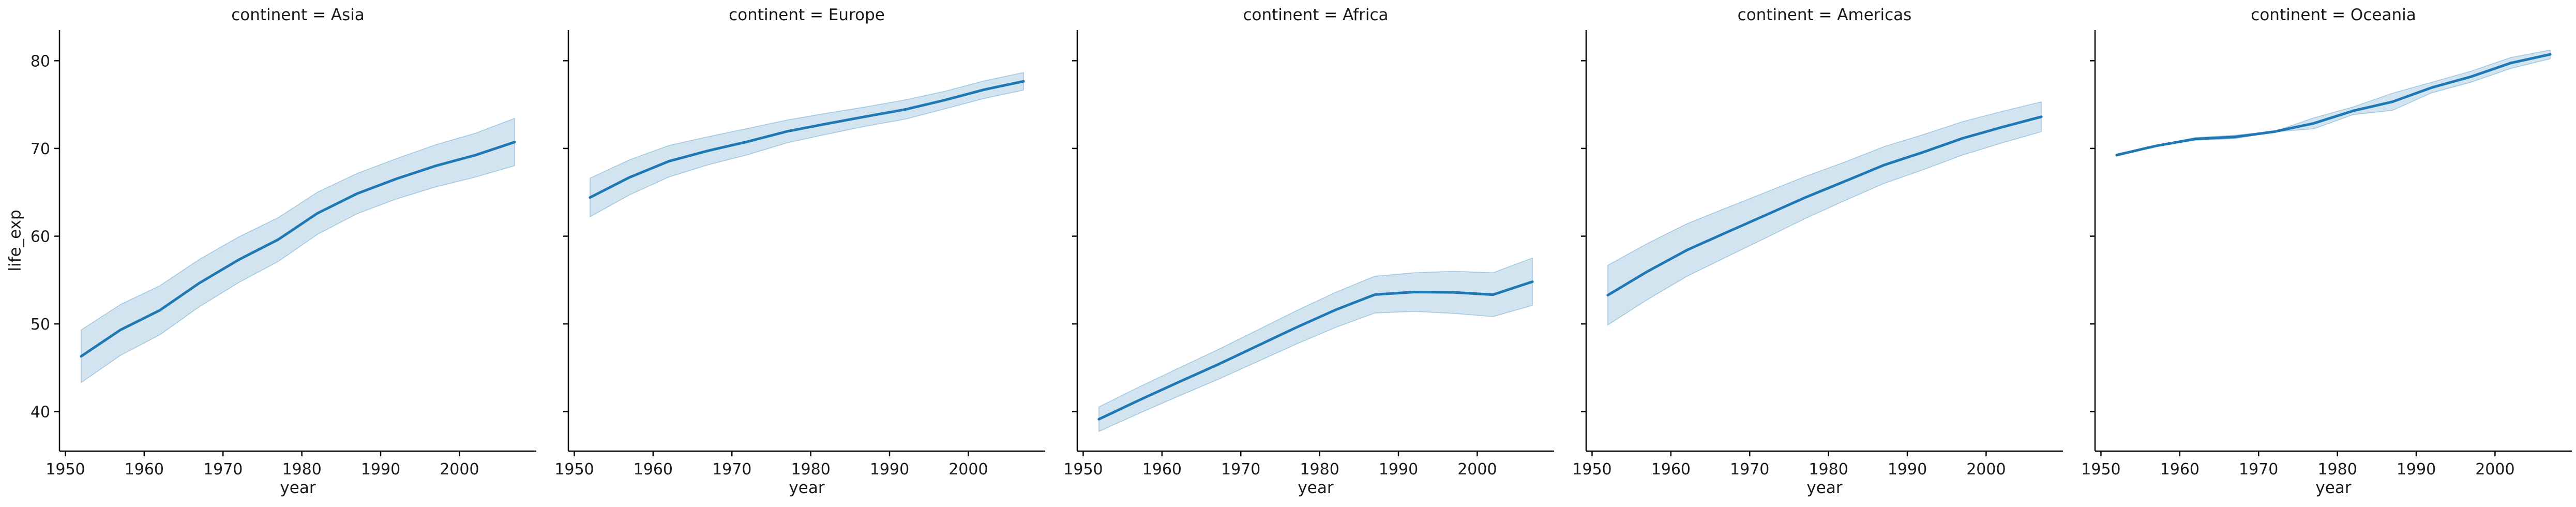 Image resolution: width=2576 pixels, height=507 pixels. What do you see at coordinates (40, 237) in the screenshot?
I see `y-tick-label: 60` at bounding box center [40, 237].